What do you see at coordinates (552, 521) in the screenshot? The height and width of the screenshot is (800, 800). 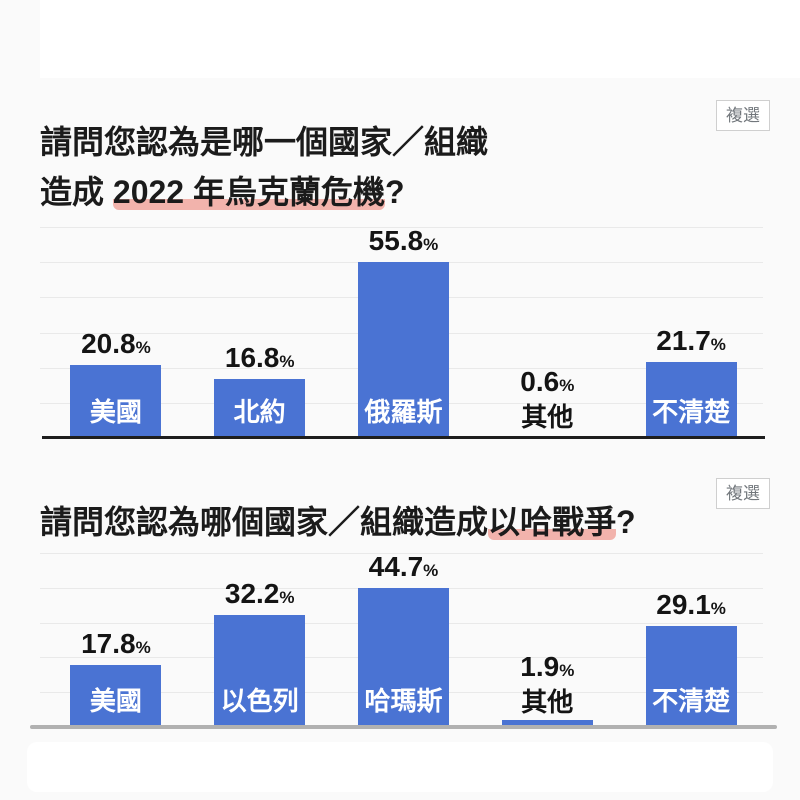 I see `highlighted-text: 以哈戰爭` at bounding box center [552, 521].